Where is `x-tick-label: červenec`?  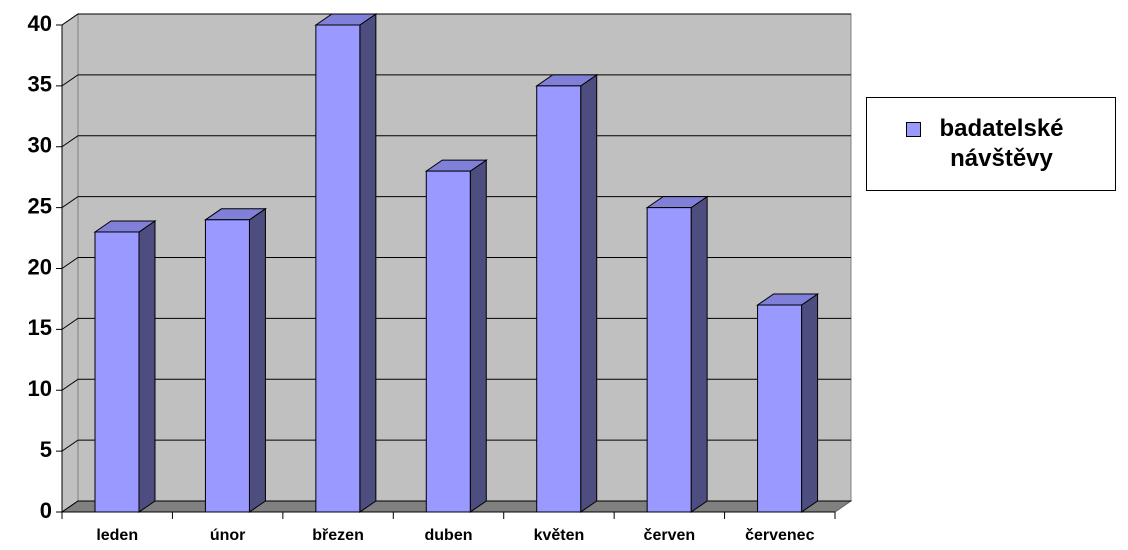 x-tick-label: červenec is located at coordinates (779, 535).